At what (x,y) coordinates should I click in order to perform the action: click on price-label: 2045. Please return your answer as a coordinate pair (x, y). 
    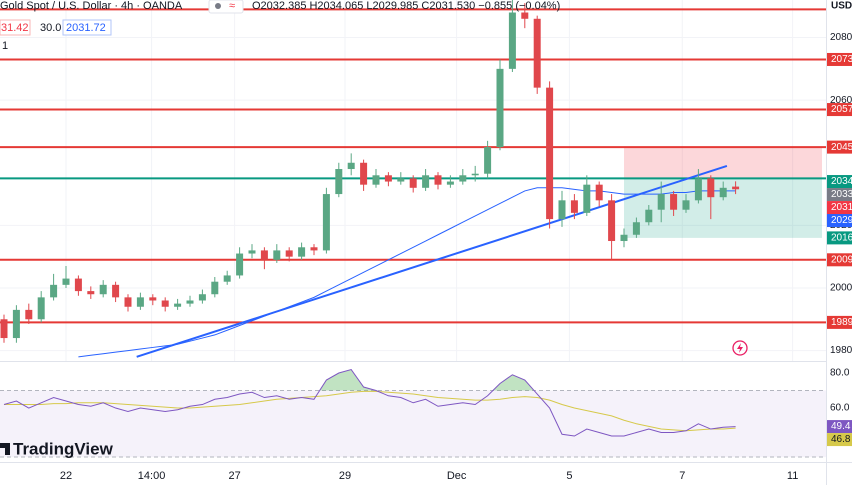
    Looking at the image, I should click on (841, 147).